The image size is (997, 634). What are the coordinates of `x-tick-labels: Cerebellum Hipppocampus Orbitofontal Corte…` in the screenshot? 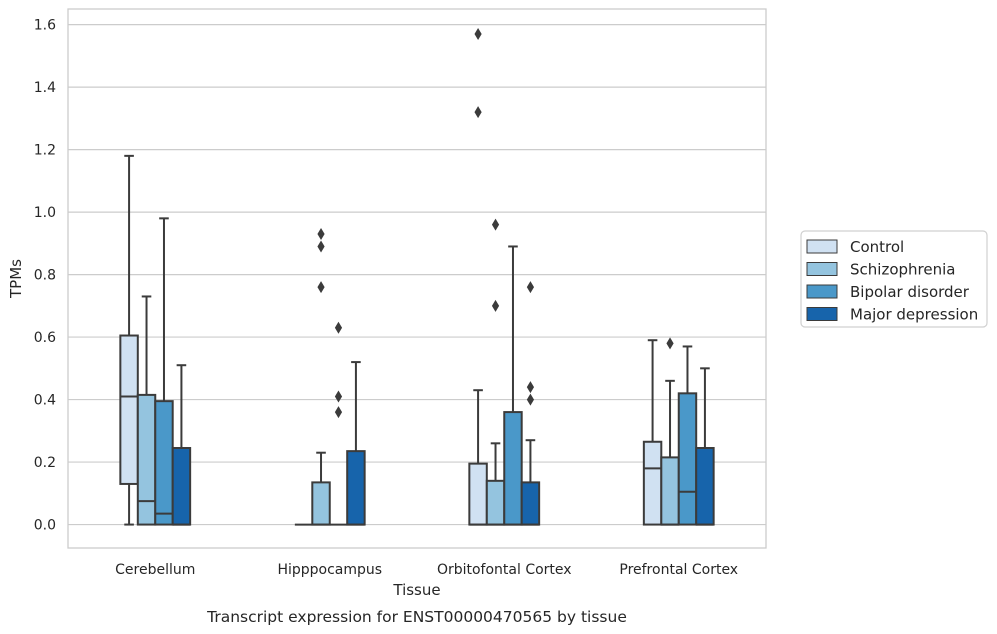 It's located at (426, 570).